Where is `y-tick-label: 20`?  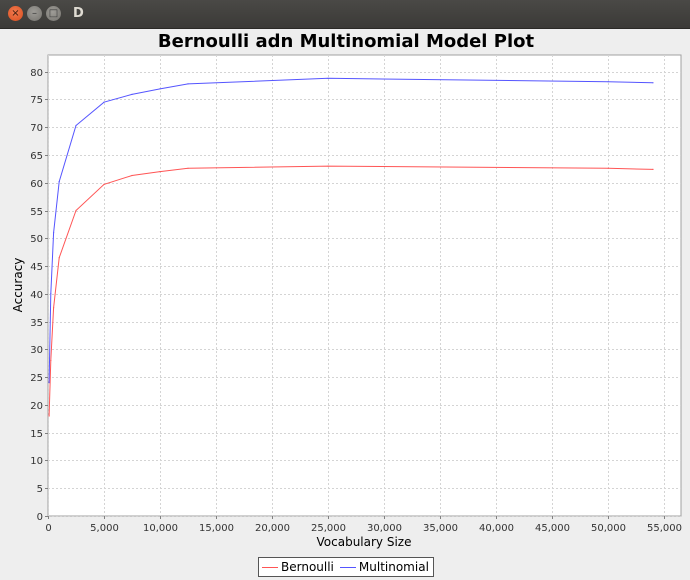 y-tick-label: 20 is located at coordinates (36, 406).